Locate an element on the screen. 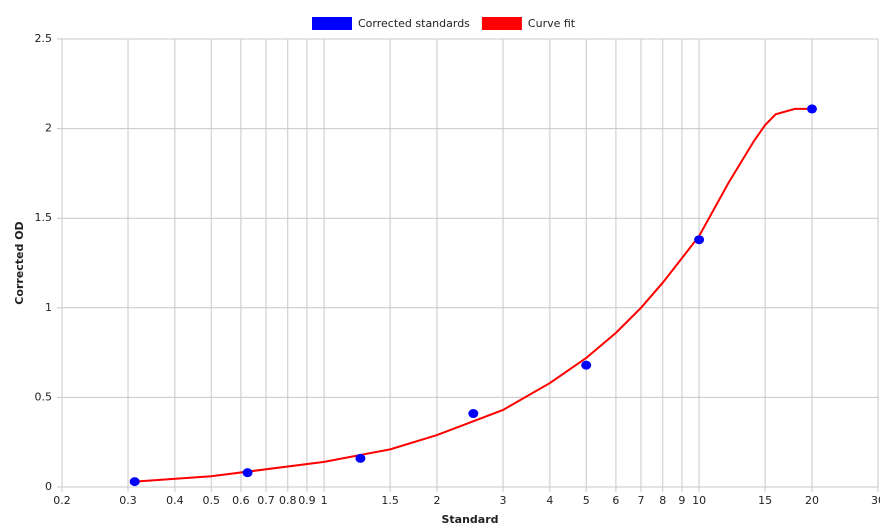 This screenshot has width=880, height=527. x-axis-label: Standard is located at coordinates (469, 519).